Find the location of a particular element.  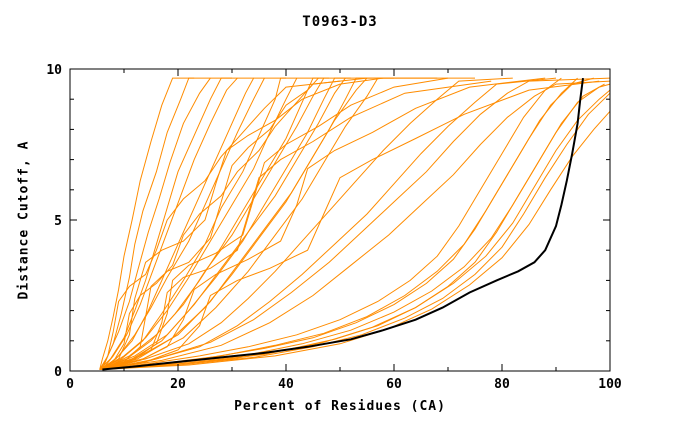

y-tick-label: 5 is located at coordinates (58, 221).